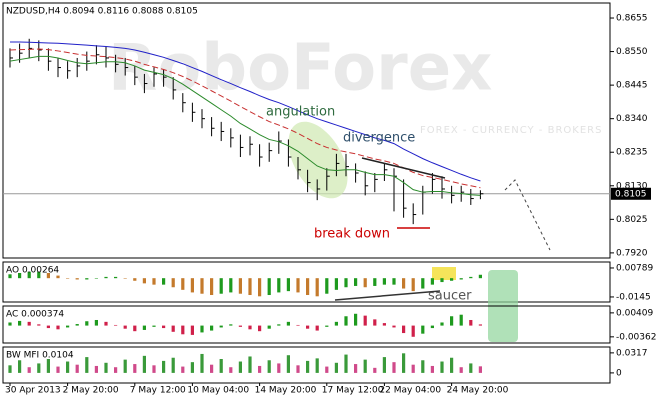 The width and height of the screenshot is (657, 400). Describe the element at coordinates (403, 168) in the screenshot. I see `divergence-line` at that location.